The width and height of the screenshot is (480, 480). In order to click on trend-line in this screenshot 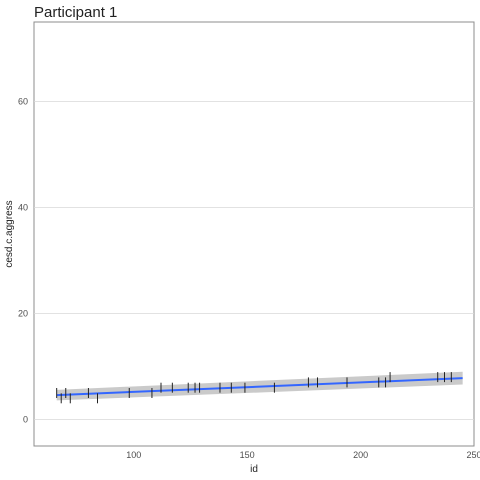, I will do `click(259, 387)`.